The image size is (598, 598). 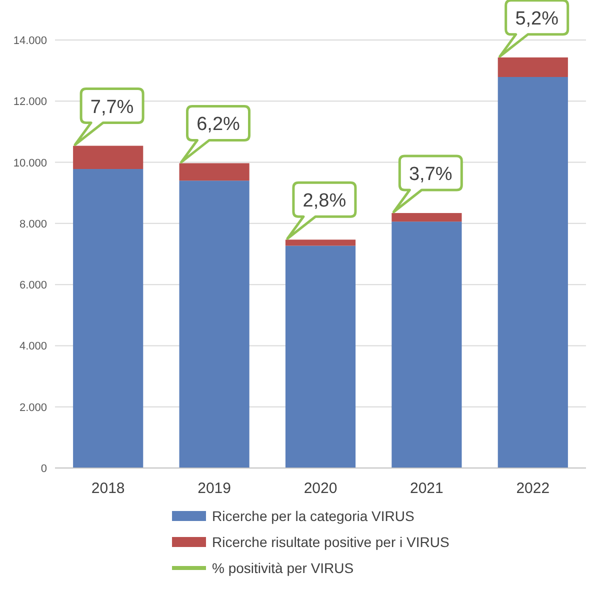 What do you see at coordinates (33, 286) in the screenshot?
I see `y-tick-label: 6.000` at bounding box center [33, 286].